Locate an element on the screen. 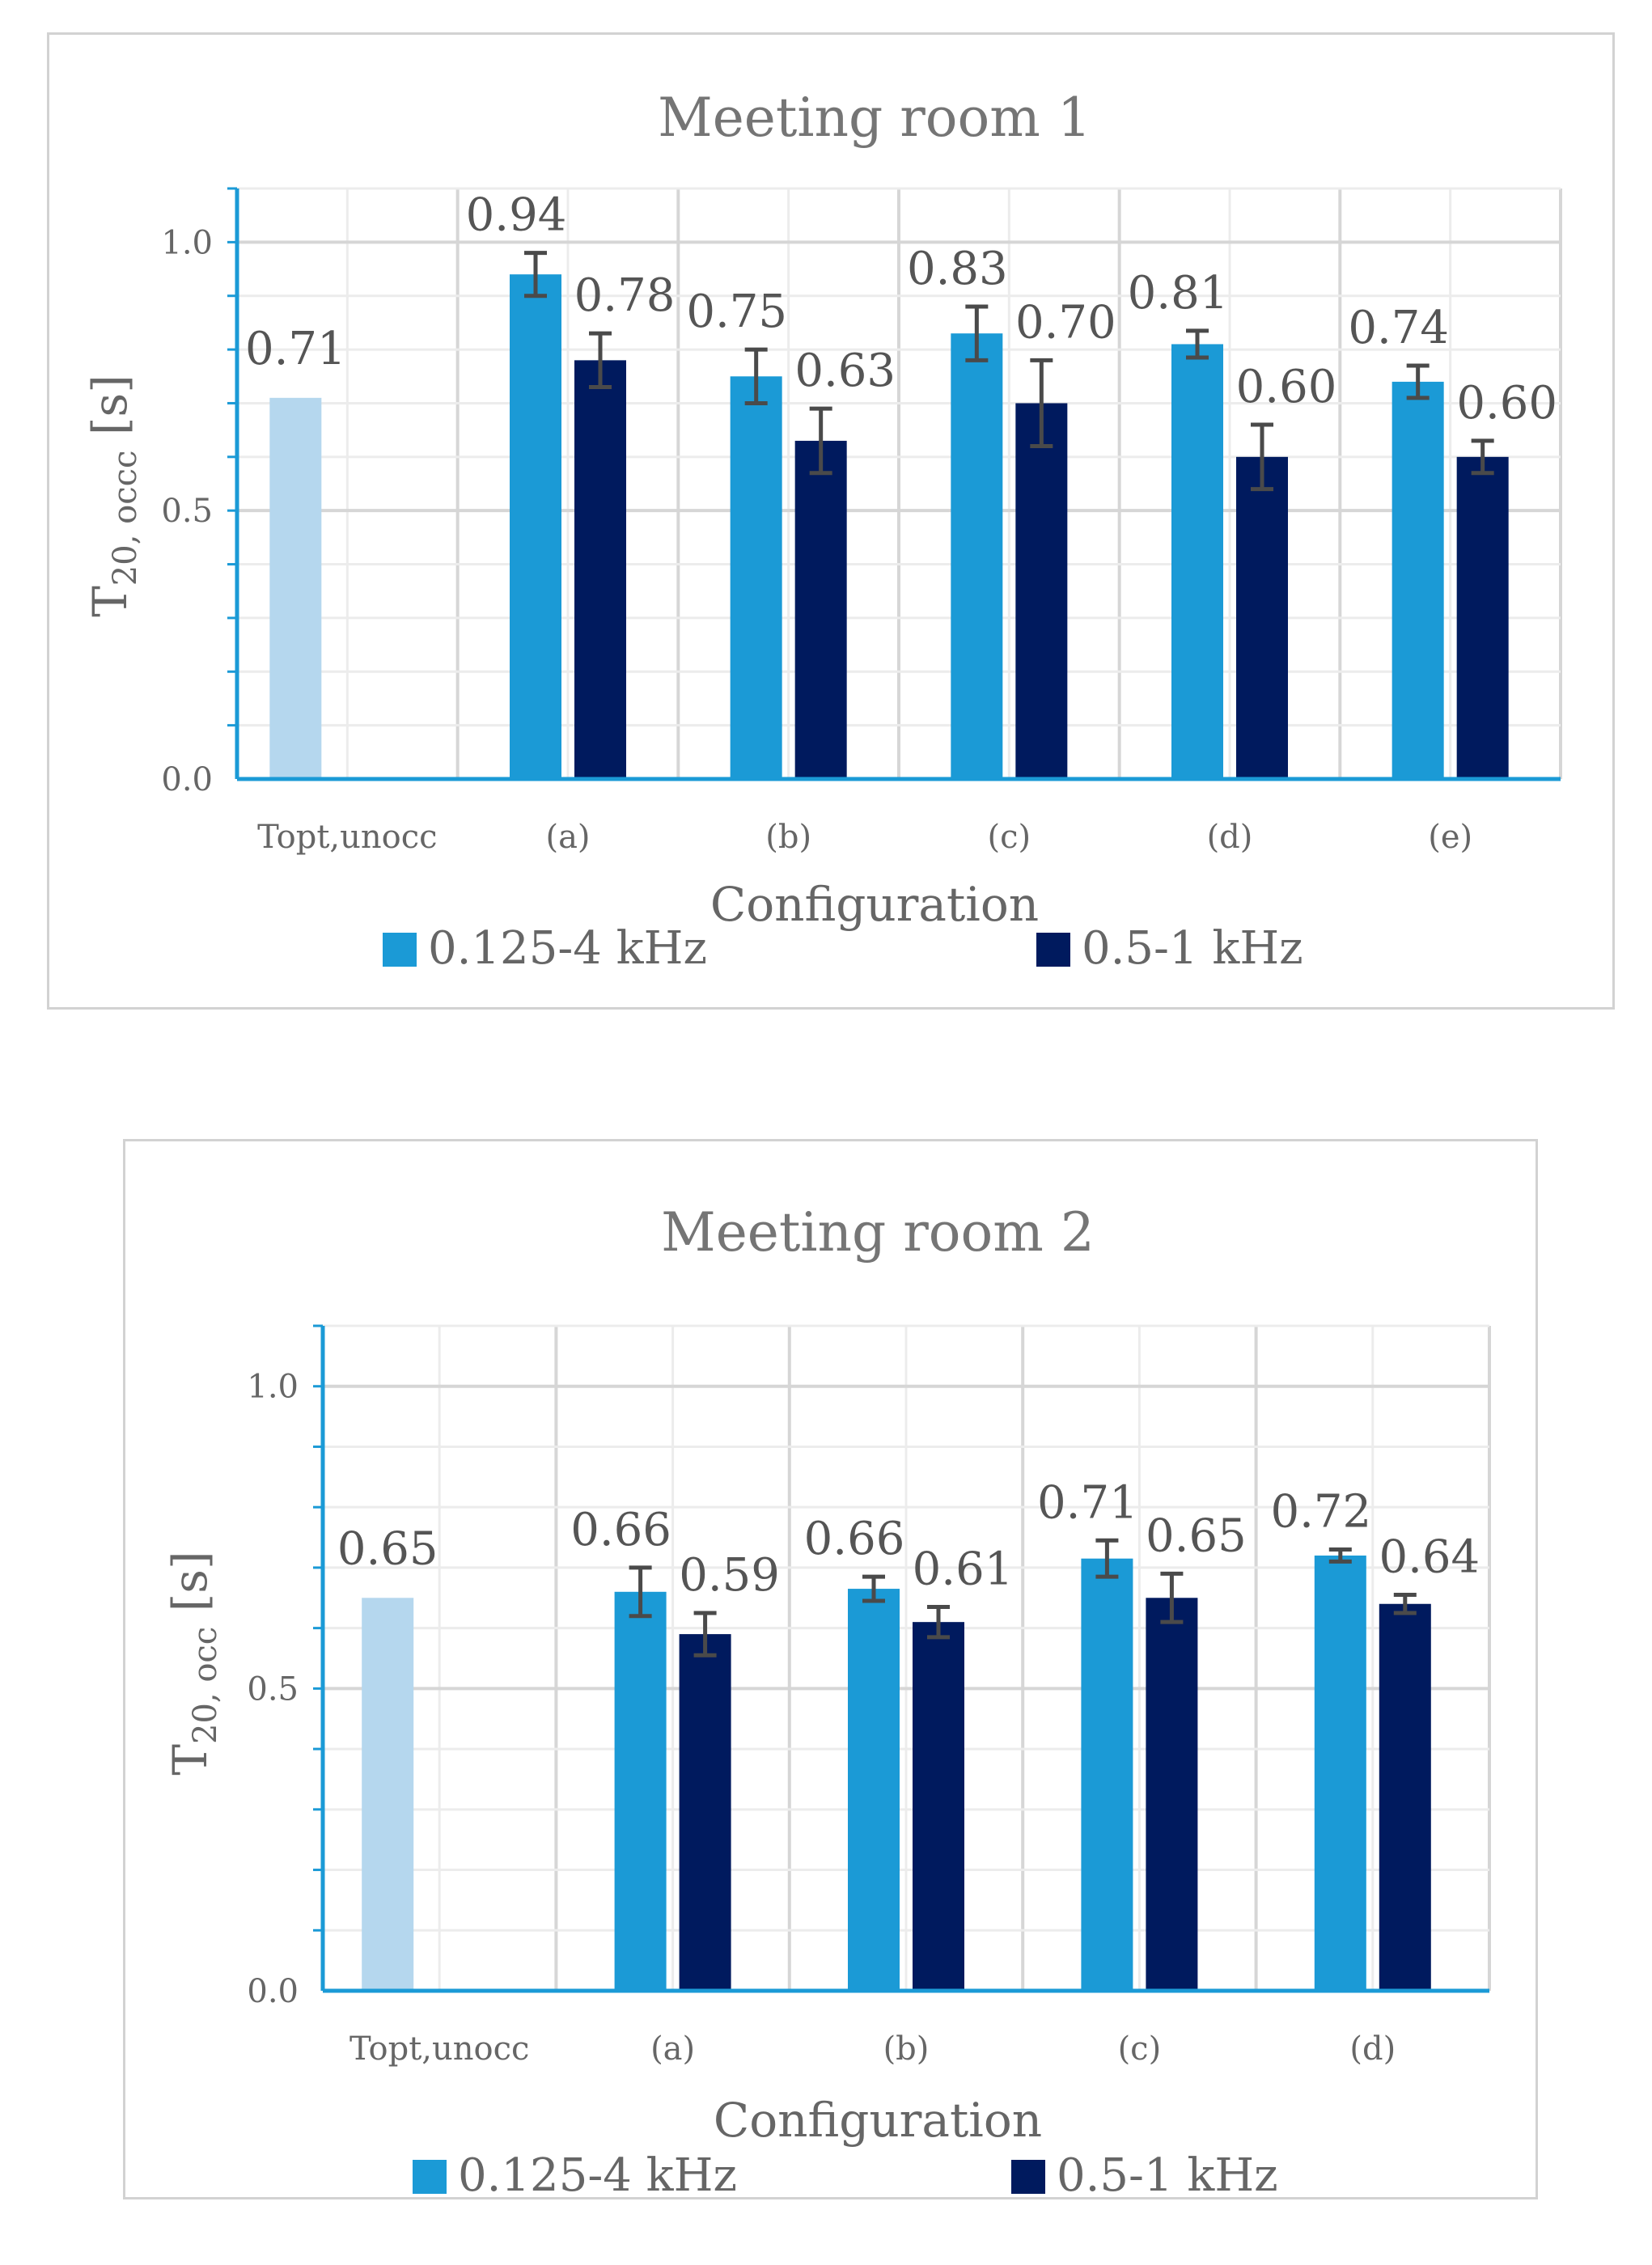 Image resolution: width=1652 pixels, height=2265 pixels. reference-data-label: 0.71 is located at coordinates (295, 349).